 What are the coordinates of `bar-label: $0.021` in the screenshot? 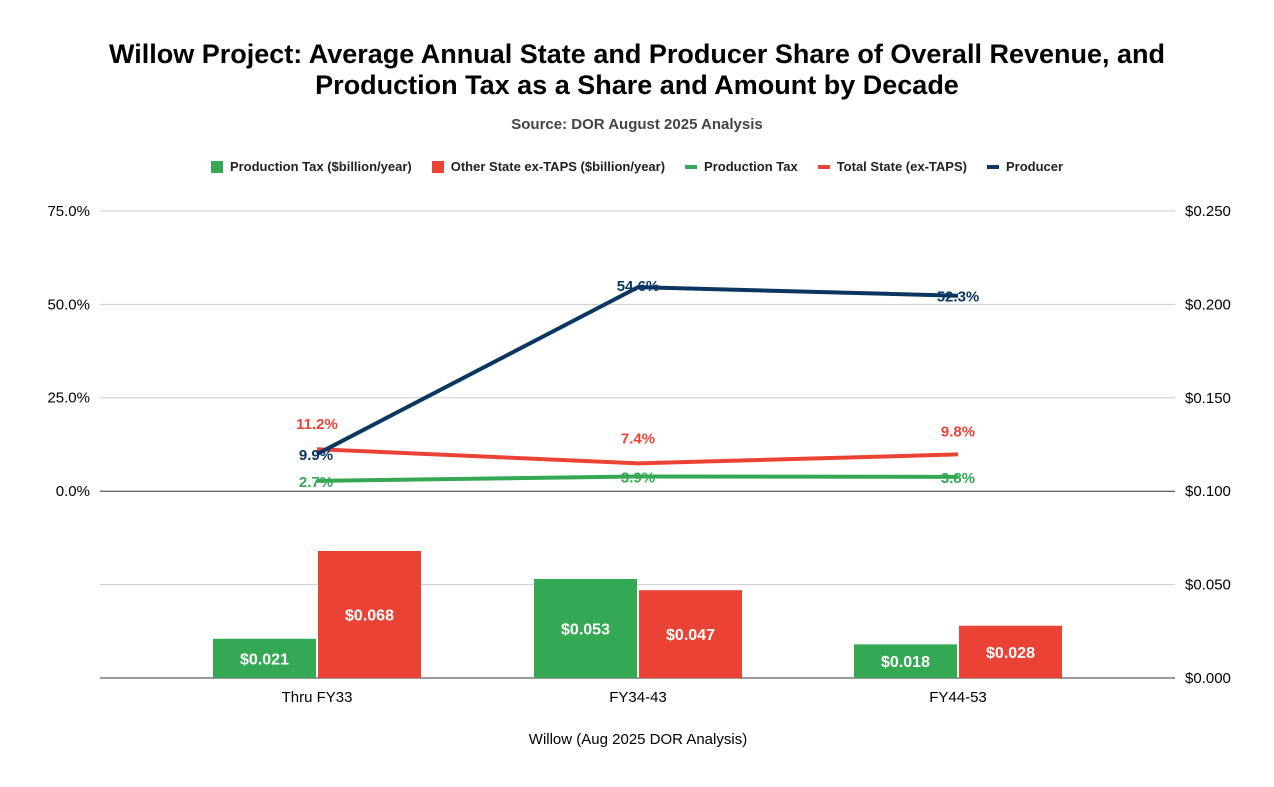 It's located at (264, 659).